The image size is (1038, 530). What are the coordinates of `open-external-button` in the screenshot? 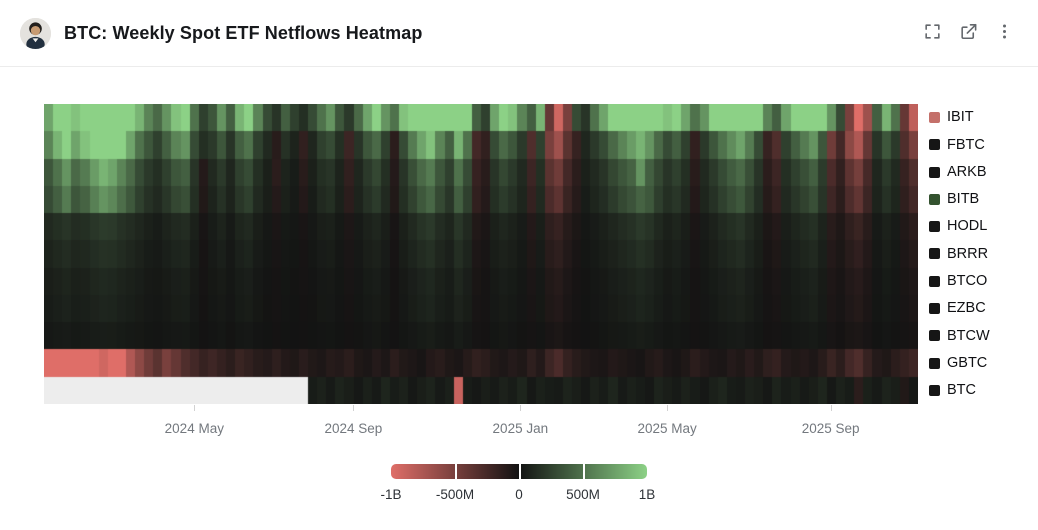 It's located at (968, 33).